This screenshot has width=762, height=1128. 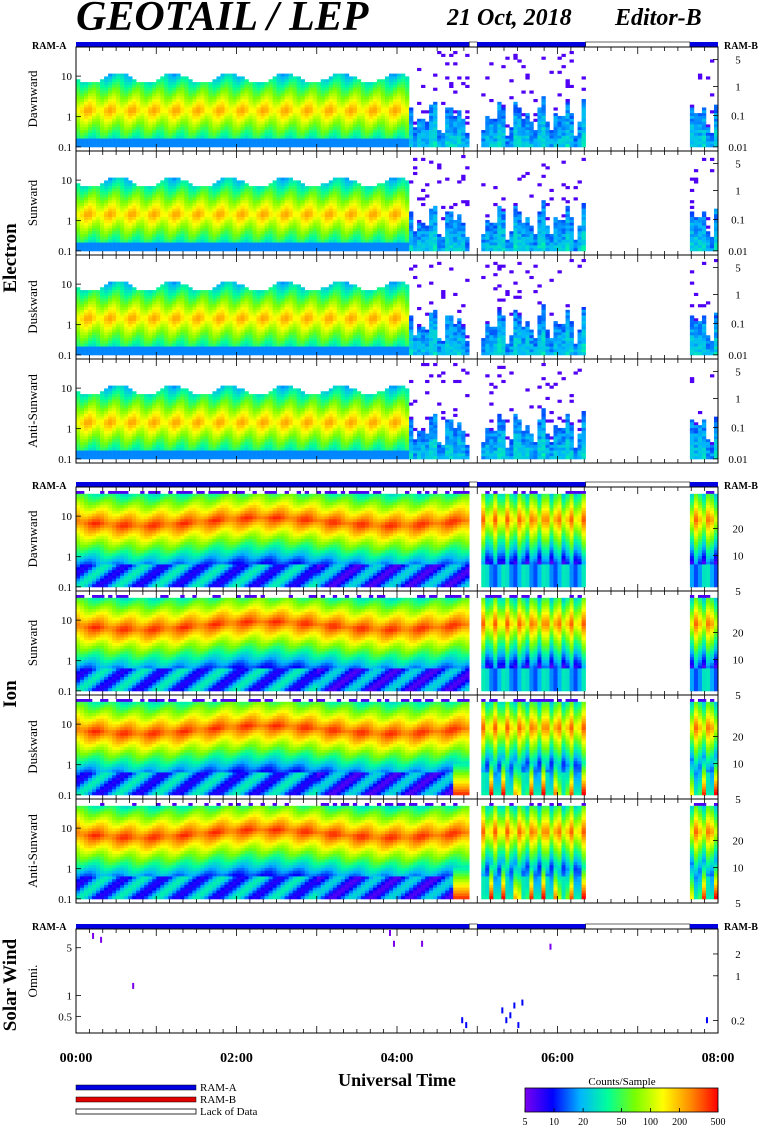 I want to click on plot-date: 21 Oct, 2018, so click(x=509, y=18).